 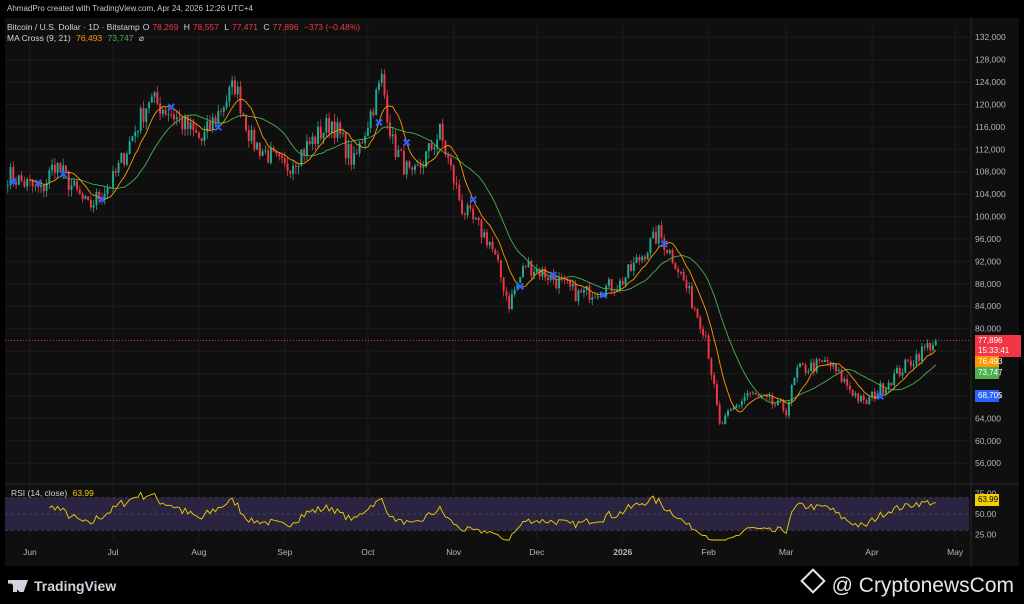 I want to click on price-tick-label: 56,000, so click(x=988, y=463).